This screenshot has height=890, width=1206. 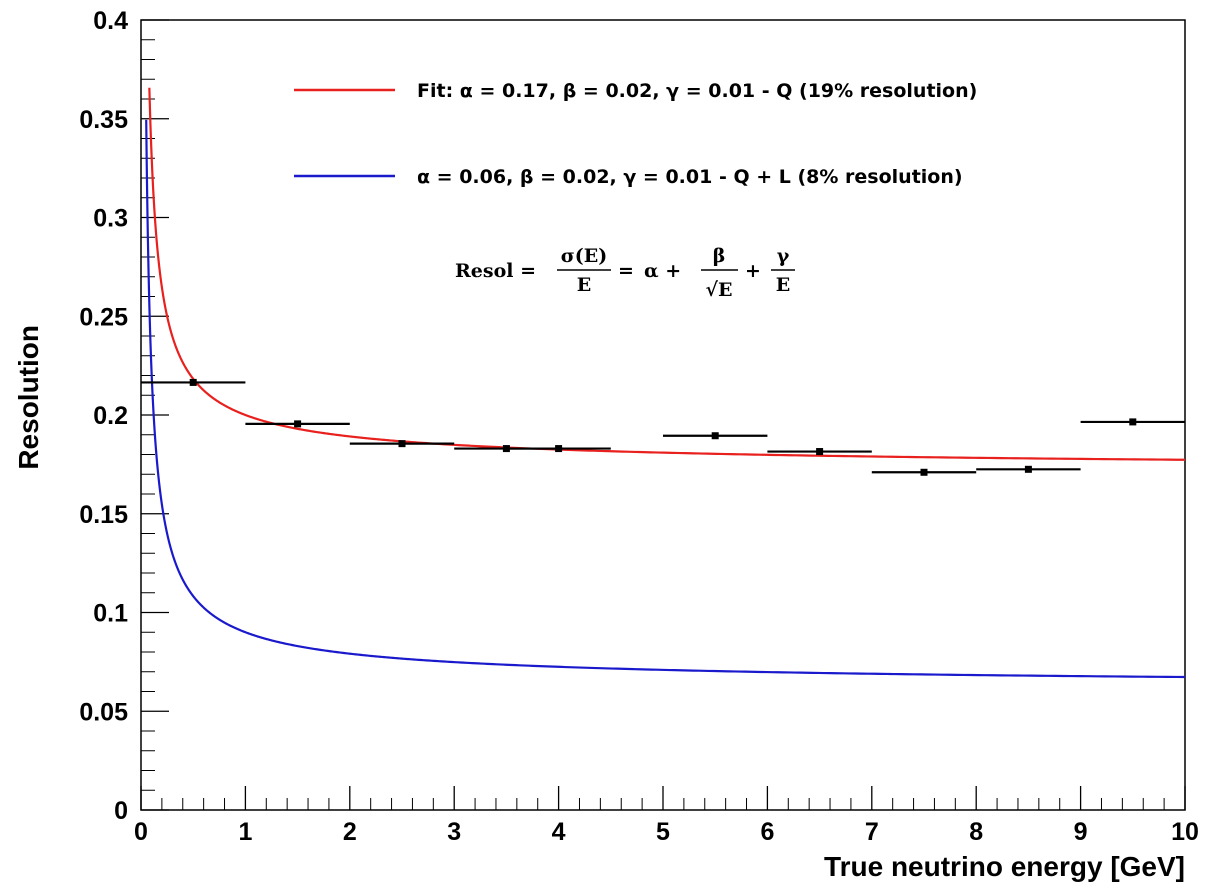 What do you see at coordinates (559, 832) in the screenshot?
I see `x-tick-label: 4` at bounding box center [559, 832].